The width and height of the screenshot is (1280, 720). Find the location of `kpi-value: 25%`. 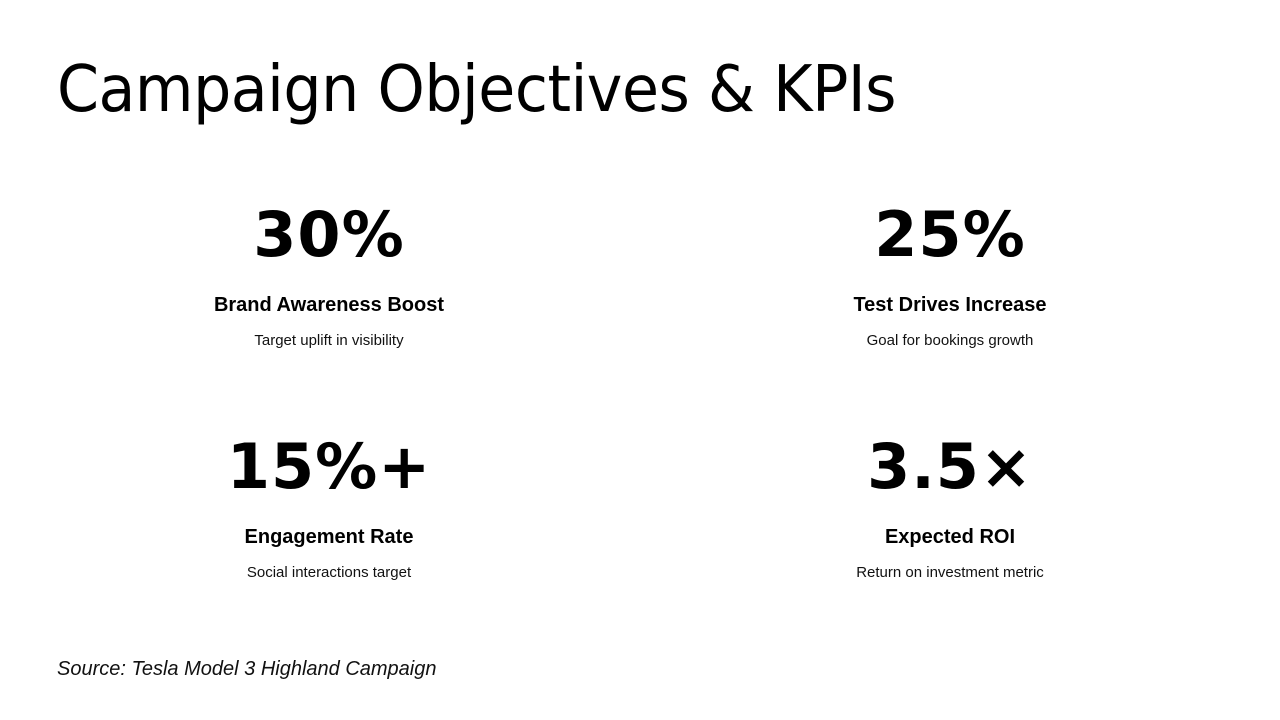

kpi-value: 25% is located at coordinates (950, 234).